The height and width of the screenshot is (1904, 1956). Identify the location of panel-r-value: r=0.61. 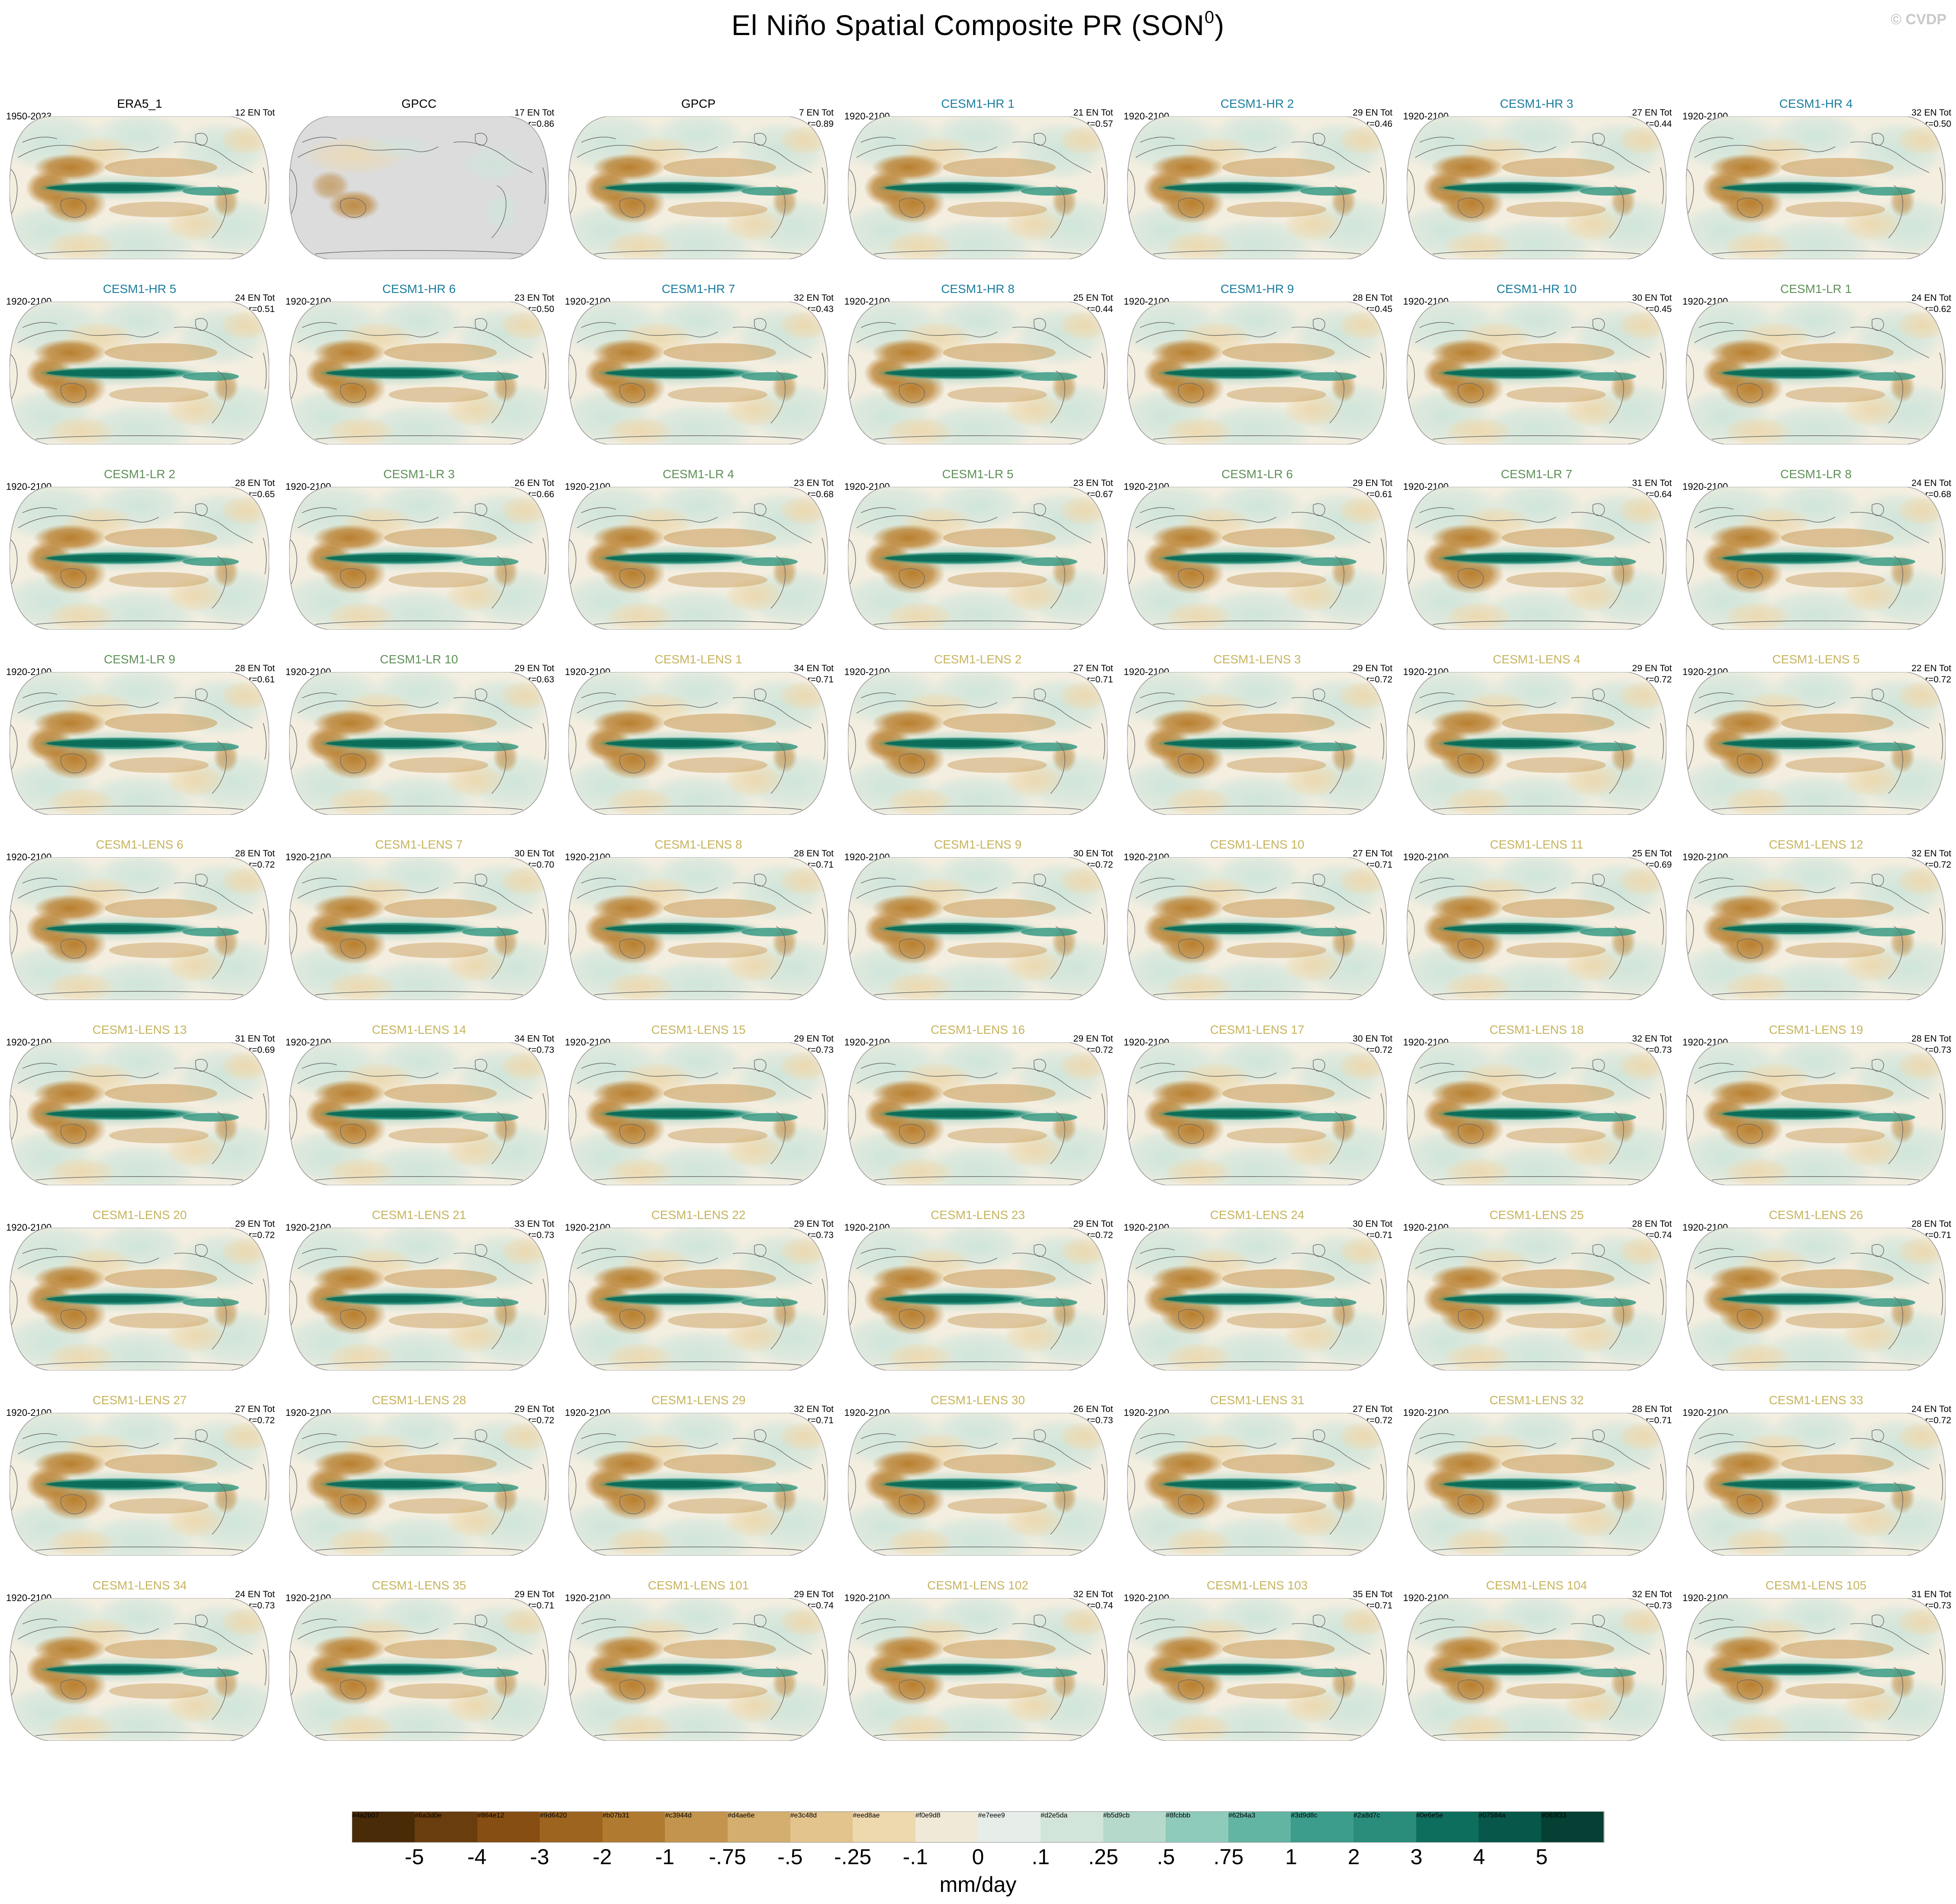
(262, 680).